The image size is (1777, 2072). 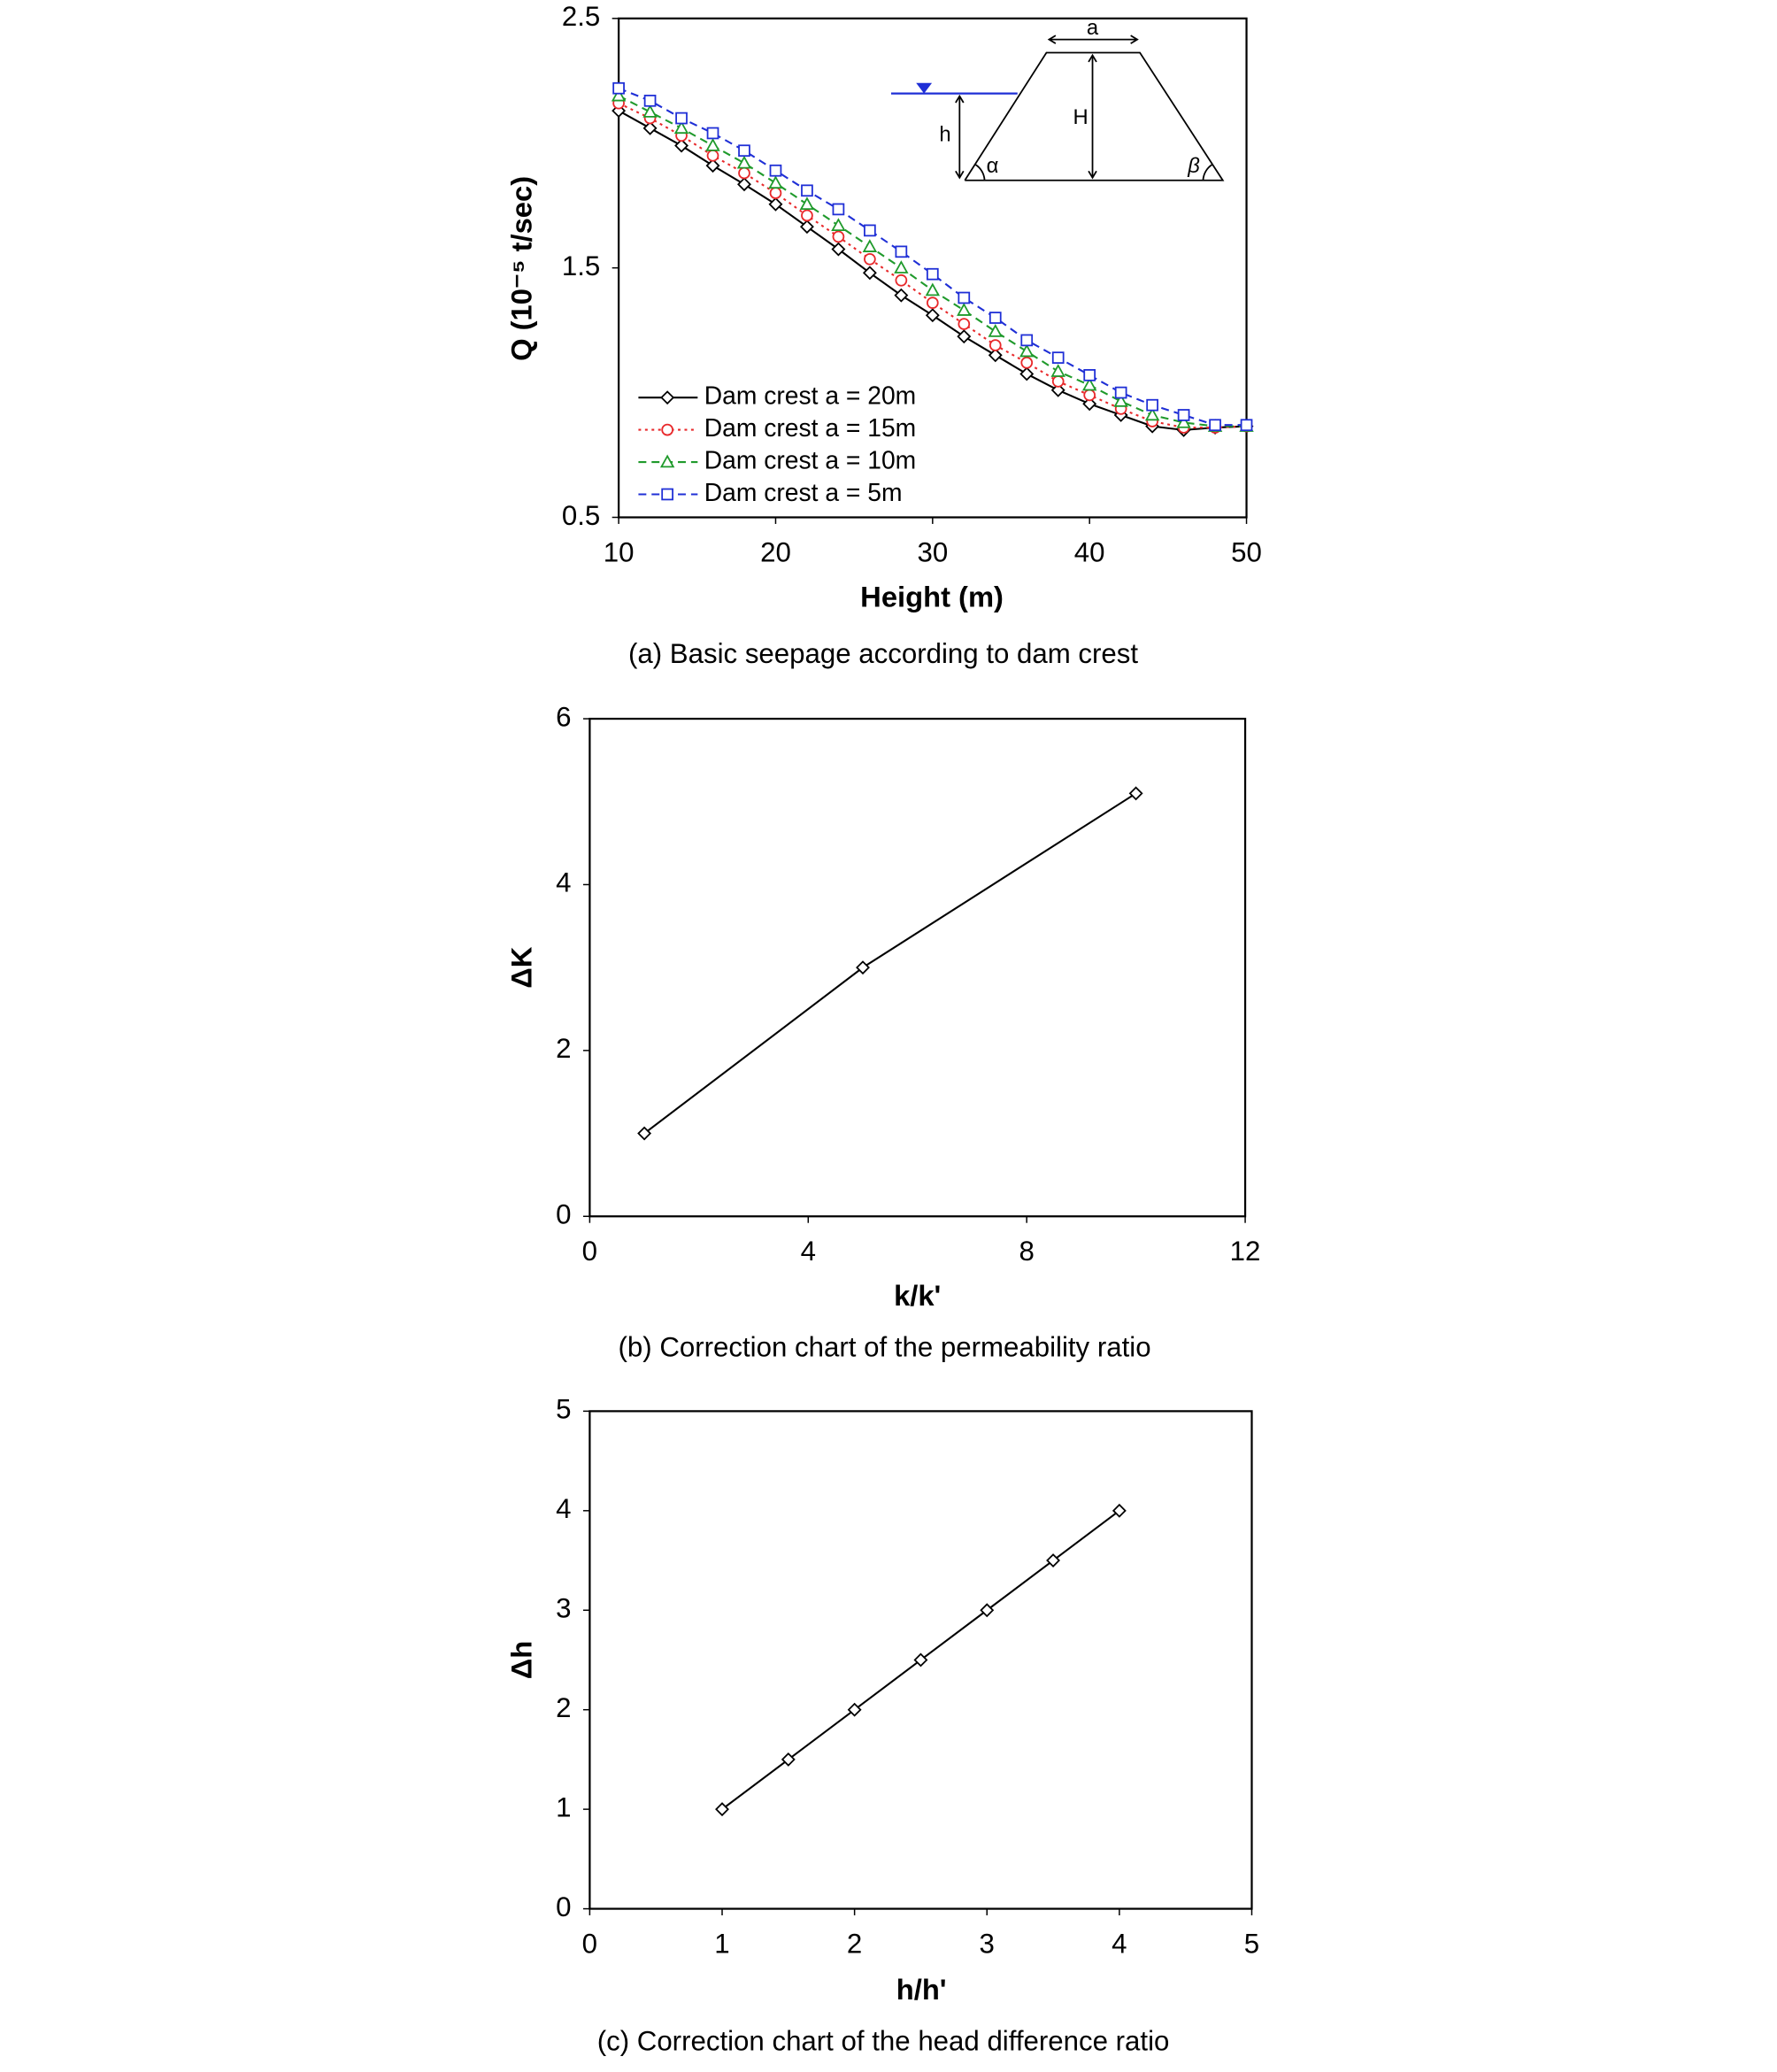 I want to click on diagram-label: α, so click(x=993, y=166).